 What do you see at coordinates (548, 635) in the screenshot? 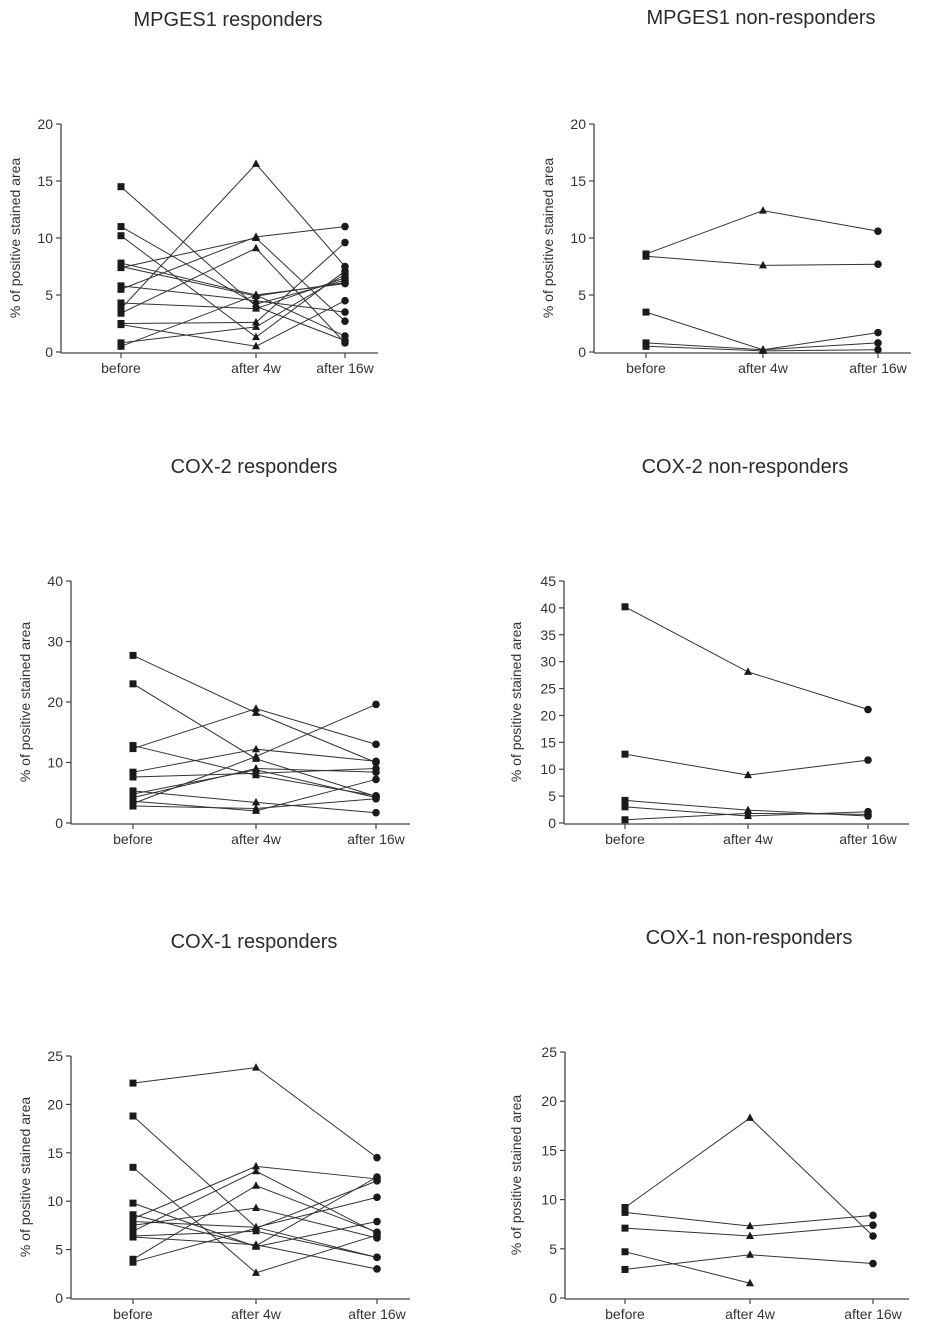
I see `y-tick-label: 35` at bounding box center [548, 635].